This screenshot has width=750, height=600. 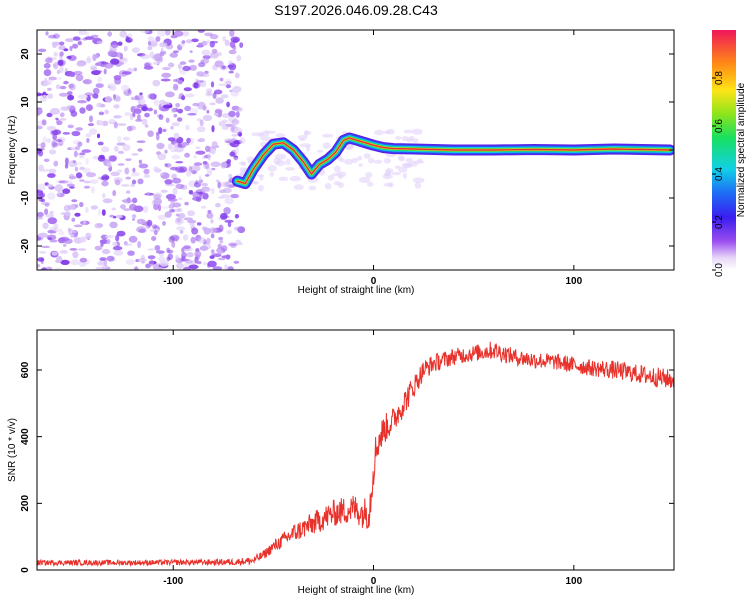 What do you see at coordinates (452, 161) in the screenshot?
I see `frequency-ridge` at bounding box center [452, 161].